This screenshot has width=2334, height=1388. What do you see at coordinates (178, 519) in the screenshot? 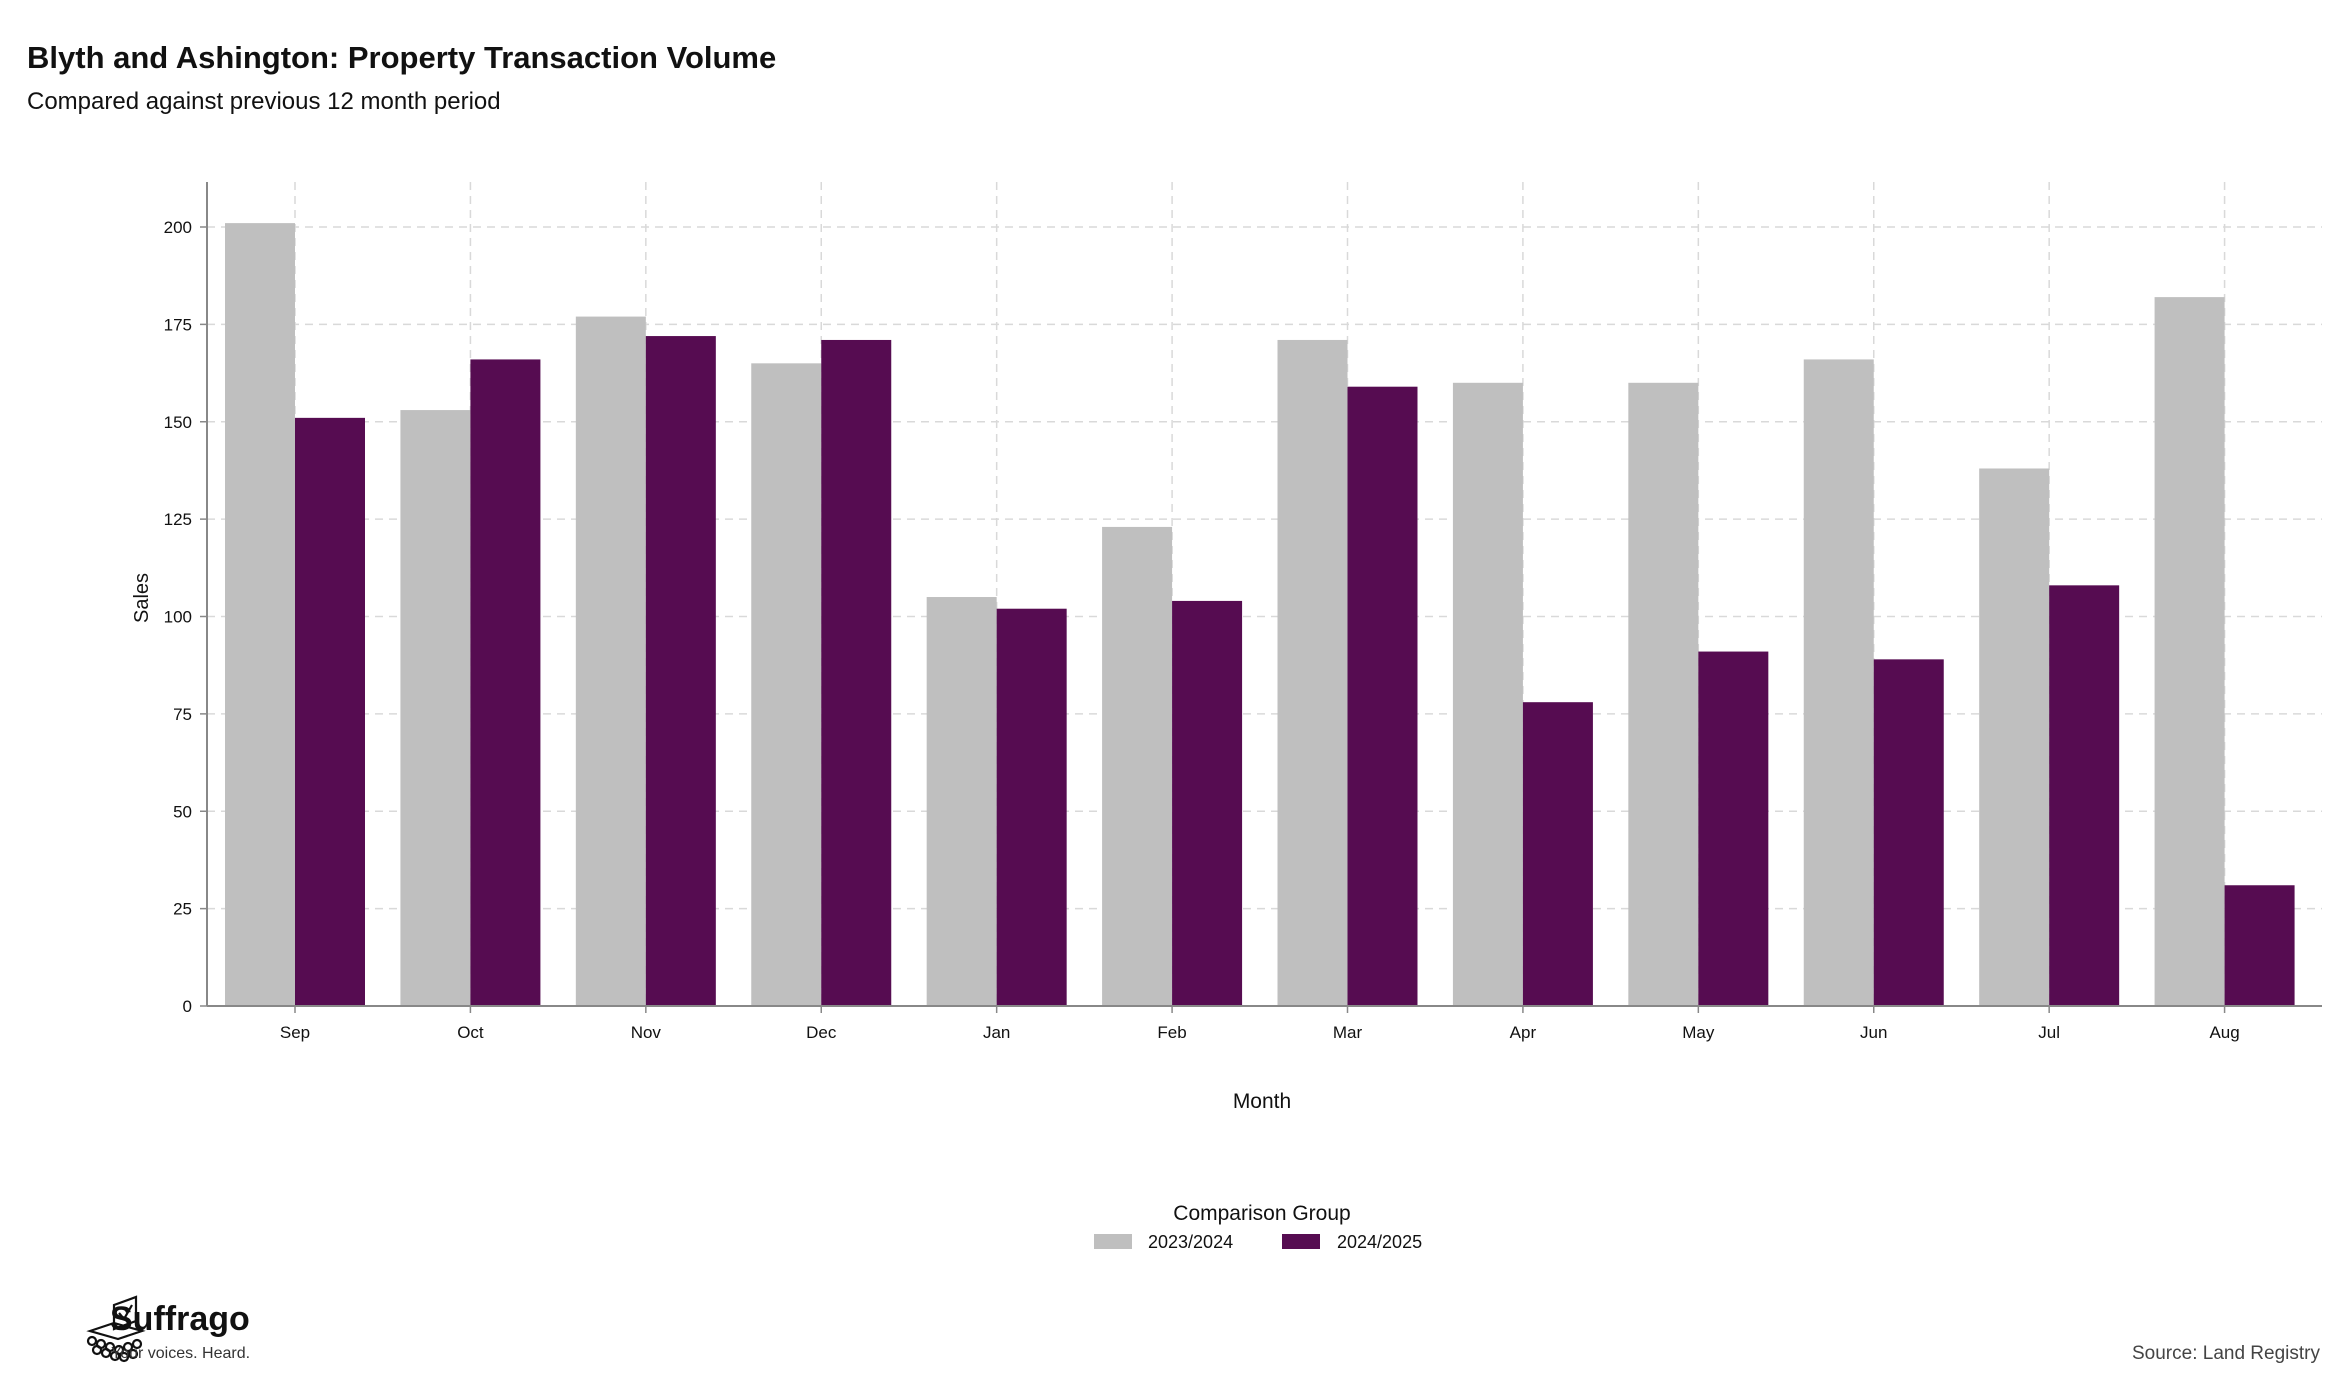
I see `y-tick-label: 125` at bounding box center [178, 519].